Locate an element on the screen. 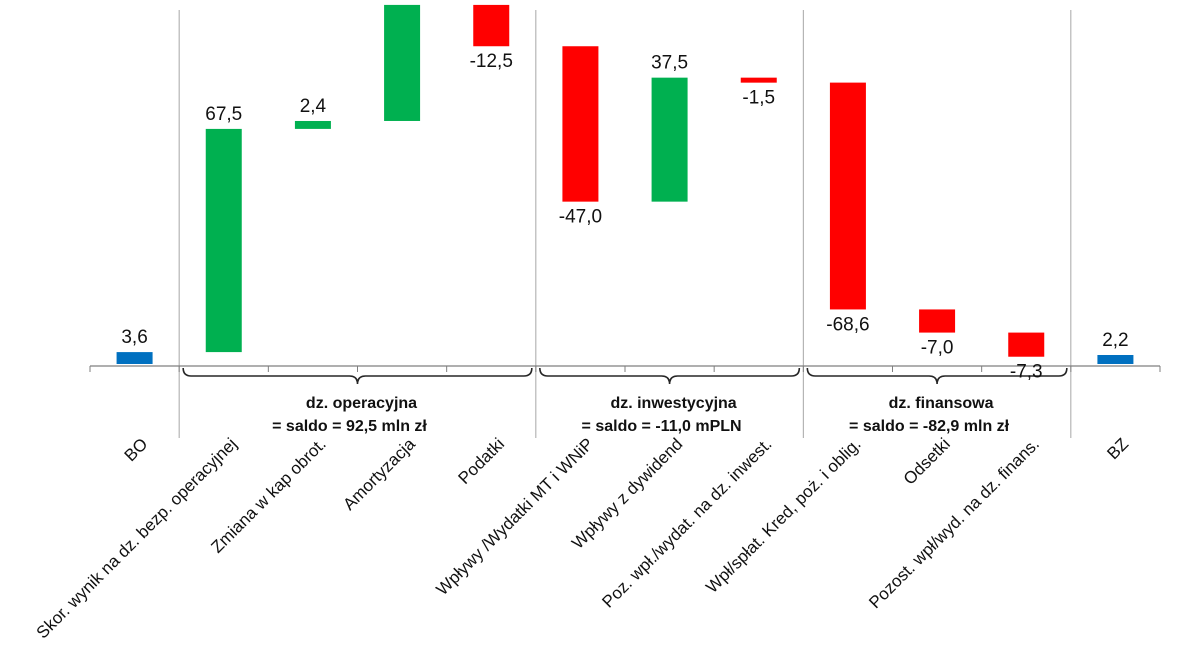 The height and width of the screenshot is (653, 1178). value-label: -7,3 is located at coordinates (1026, 372).